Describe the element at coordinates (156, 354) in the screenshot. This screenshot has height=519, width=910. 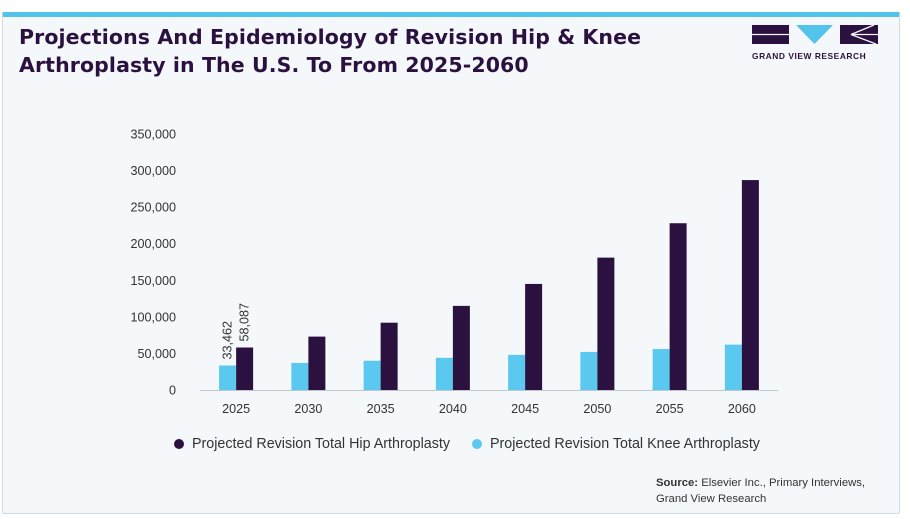
I see `y-tick-label: 50,000` at that location.